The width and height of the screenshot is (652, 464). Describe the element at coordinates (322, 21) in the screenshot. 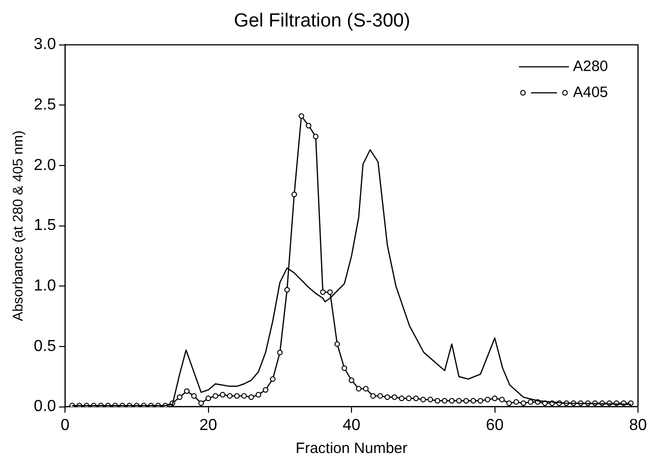

I see `chart-title: Gel Filtration (S-300)` at that location.